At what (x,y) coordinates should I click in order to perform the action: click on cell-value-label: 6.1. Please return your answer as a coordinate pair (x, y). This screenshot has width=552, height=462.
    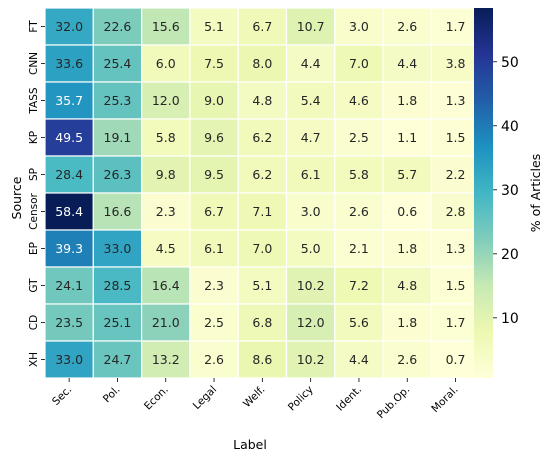
    Looking at the image, I should click on (214, 248).